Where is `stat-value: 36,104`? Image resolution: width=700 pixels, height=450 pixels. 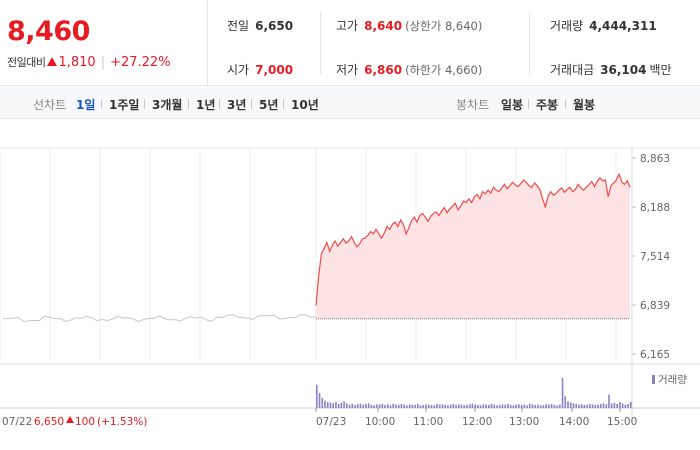
stat-value: 36,104 is located at coordinates (623, 70).